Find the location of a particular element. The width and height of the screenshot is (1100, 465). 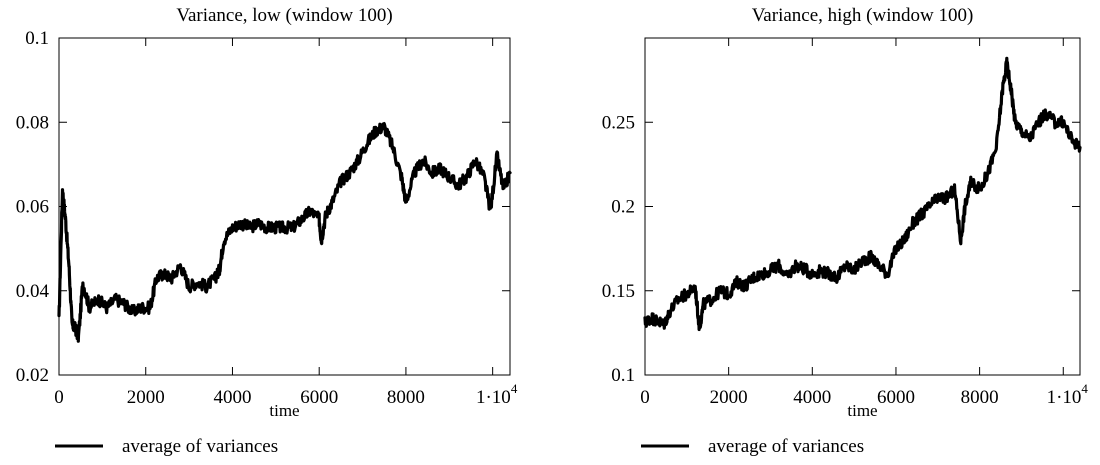

chart2-x-tick-label: 0 is located at coordinates (645, 397).